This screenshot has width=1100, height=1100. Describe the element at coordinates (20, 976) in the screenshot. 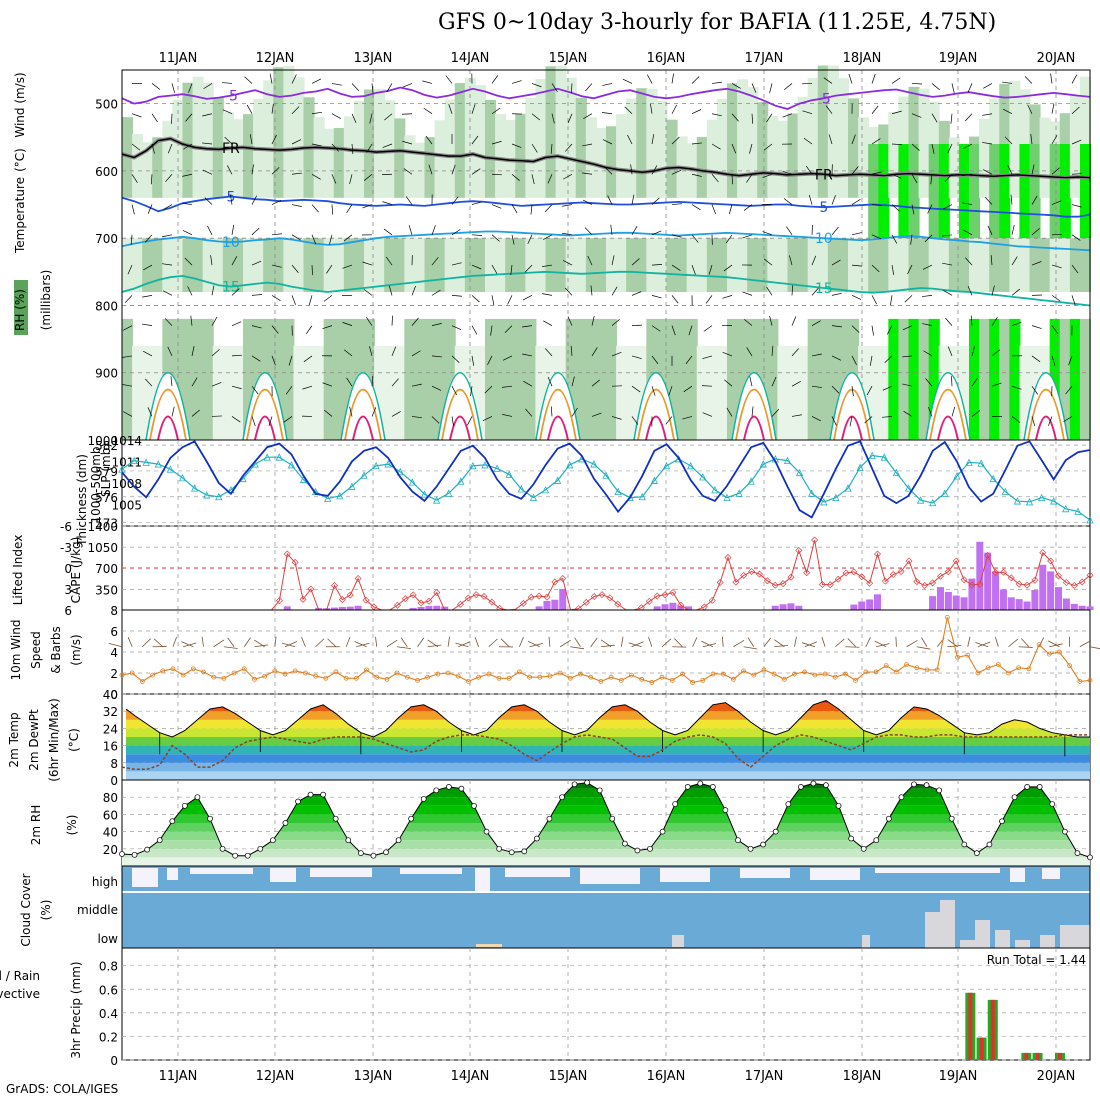

I see `precip-total-label: Total / Rain` at that location.